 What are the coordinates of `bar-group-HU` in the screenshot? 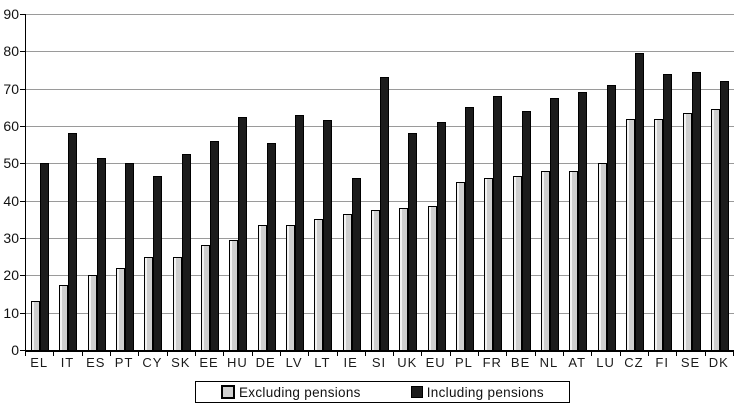 It's located at (238, 182).